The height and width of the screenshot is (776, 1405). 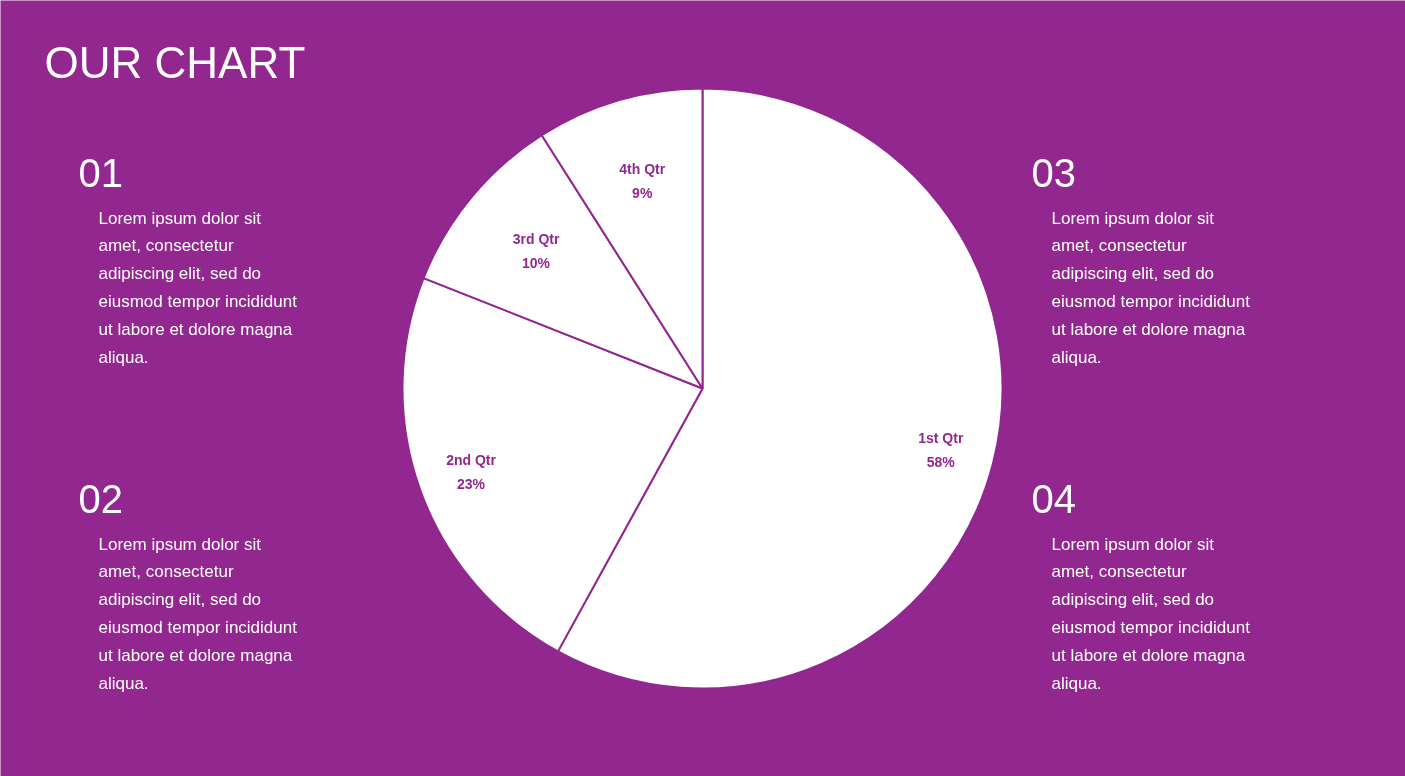 I want to click on text: 04, so click(x=1053, y=498).